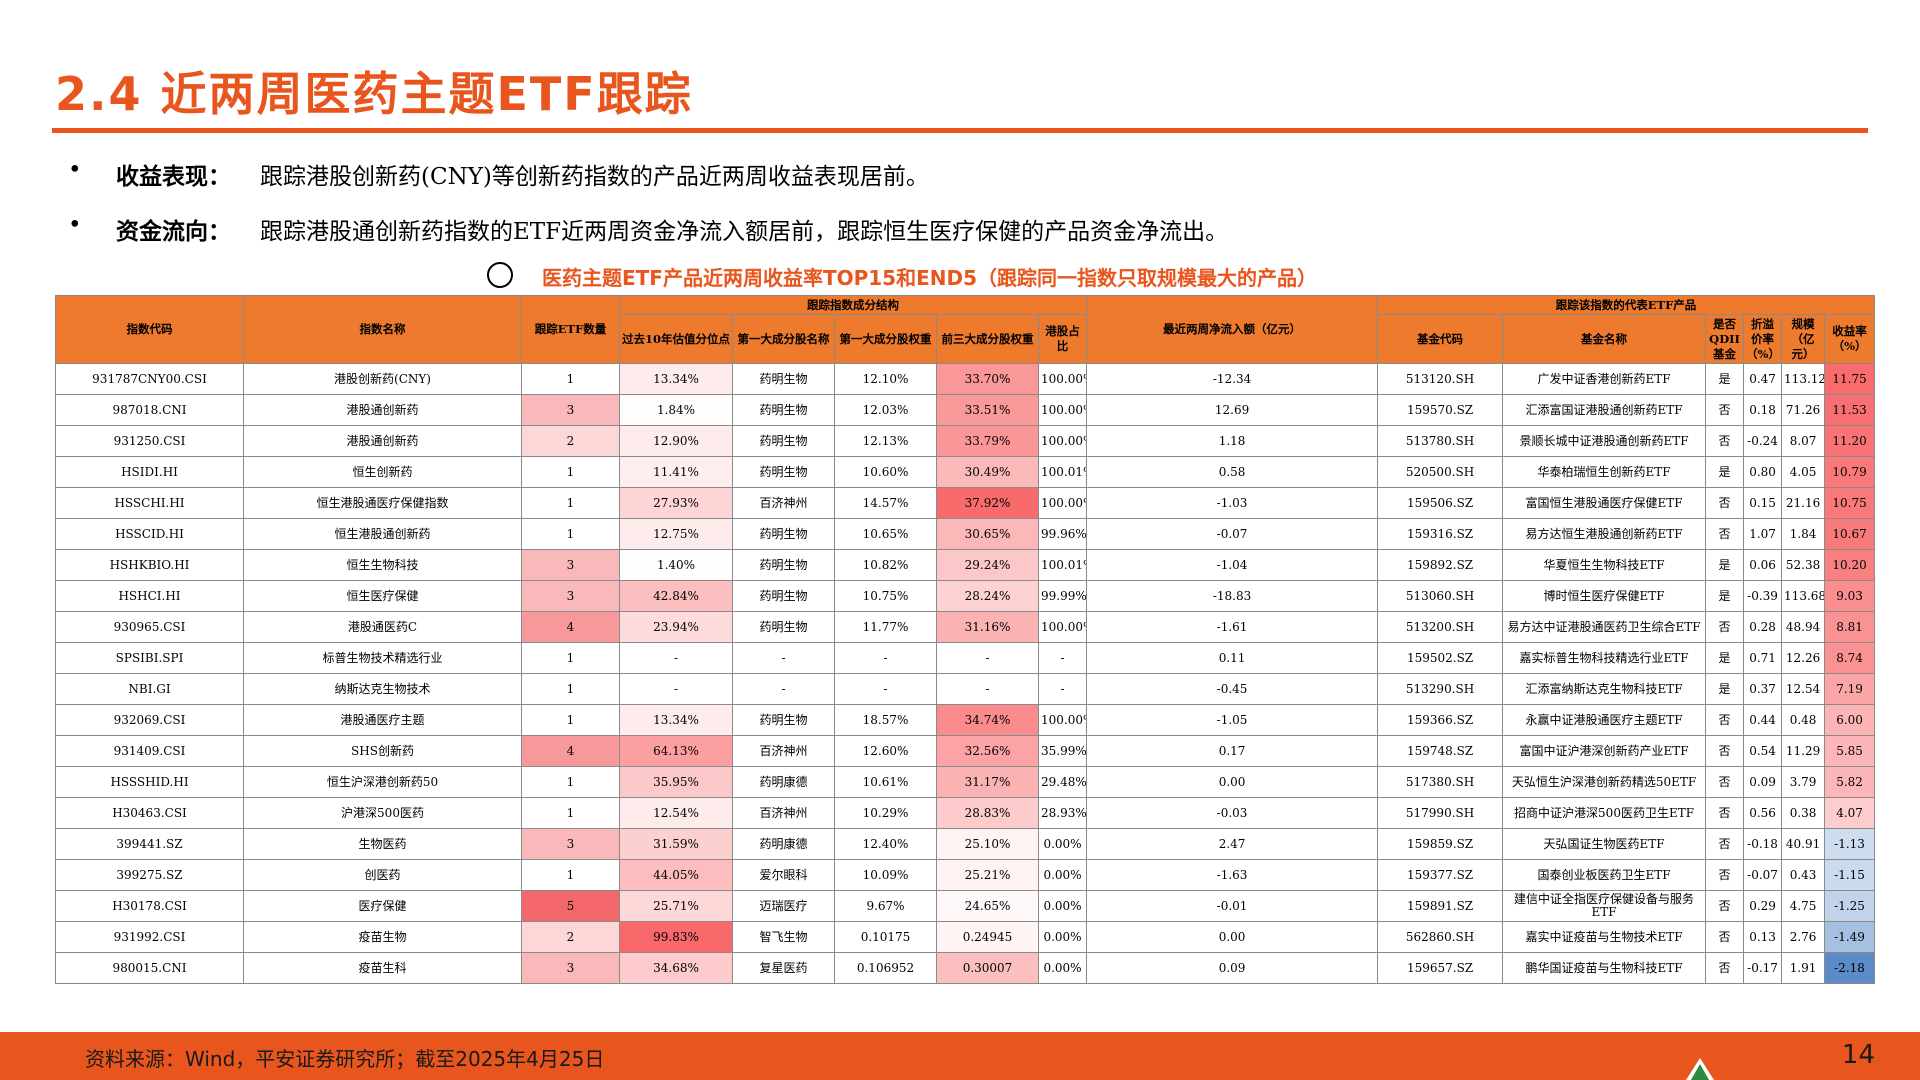  Describe the element at coordinates (987, 596) in the screenshot. I see `cell-top3-weight: 28.24%` at that location.